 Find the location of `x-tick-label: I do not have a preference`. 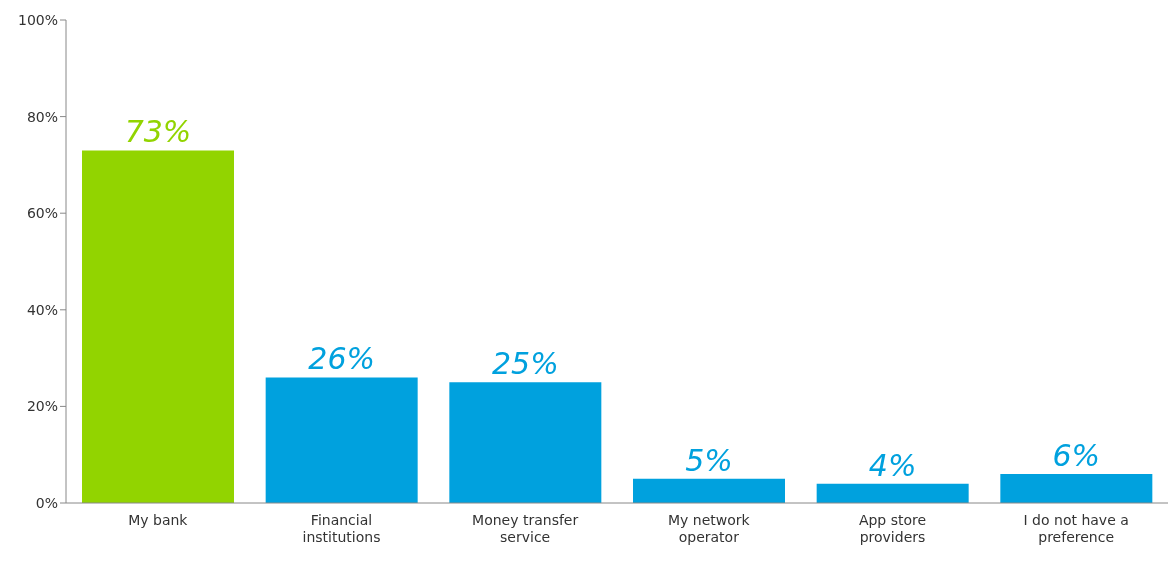

x-tick-label: I do not have a preference is located at coordinates (1076, 528).